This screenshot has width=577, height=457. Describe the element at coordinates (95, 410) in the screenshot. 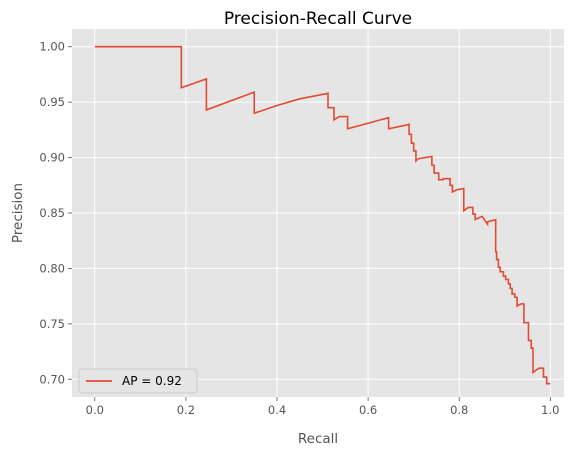

I see `x-tick-label: 0.0` at that location.